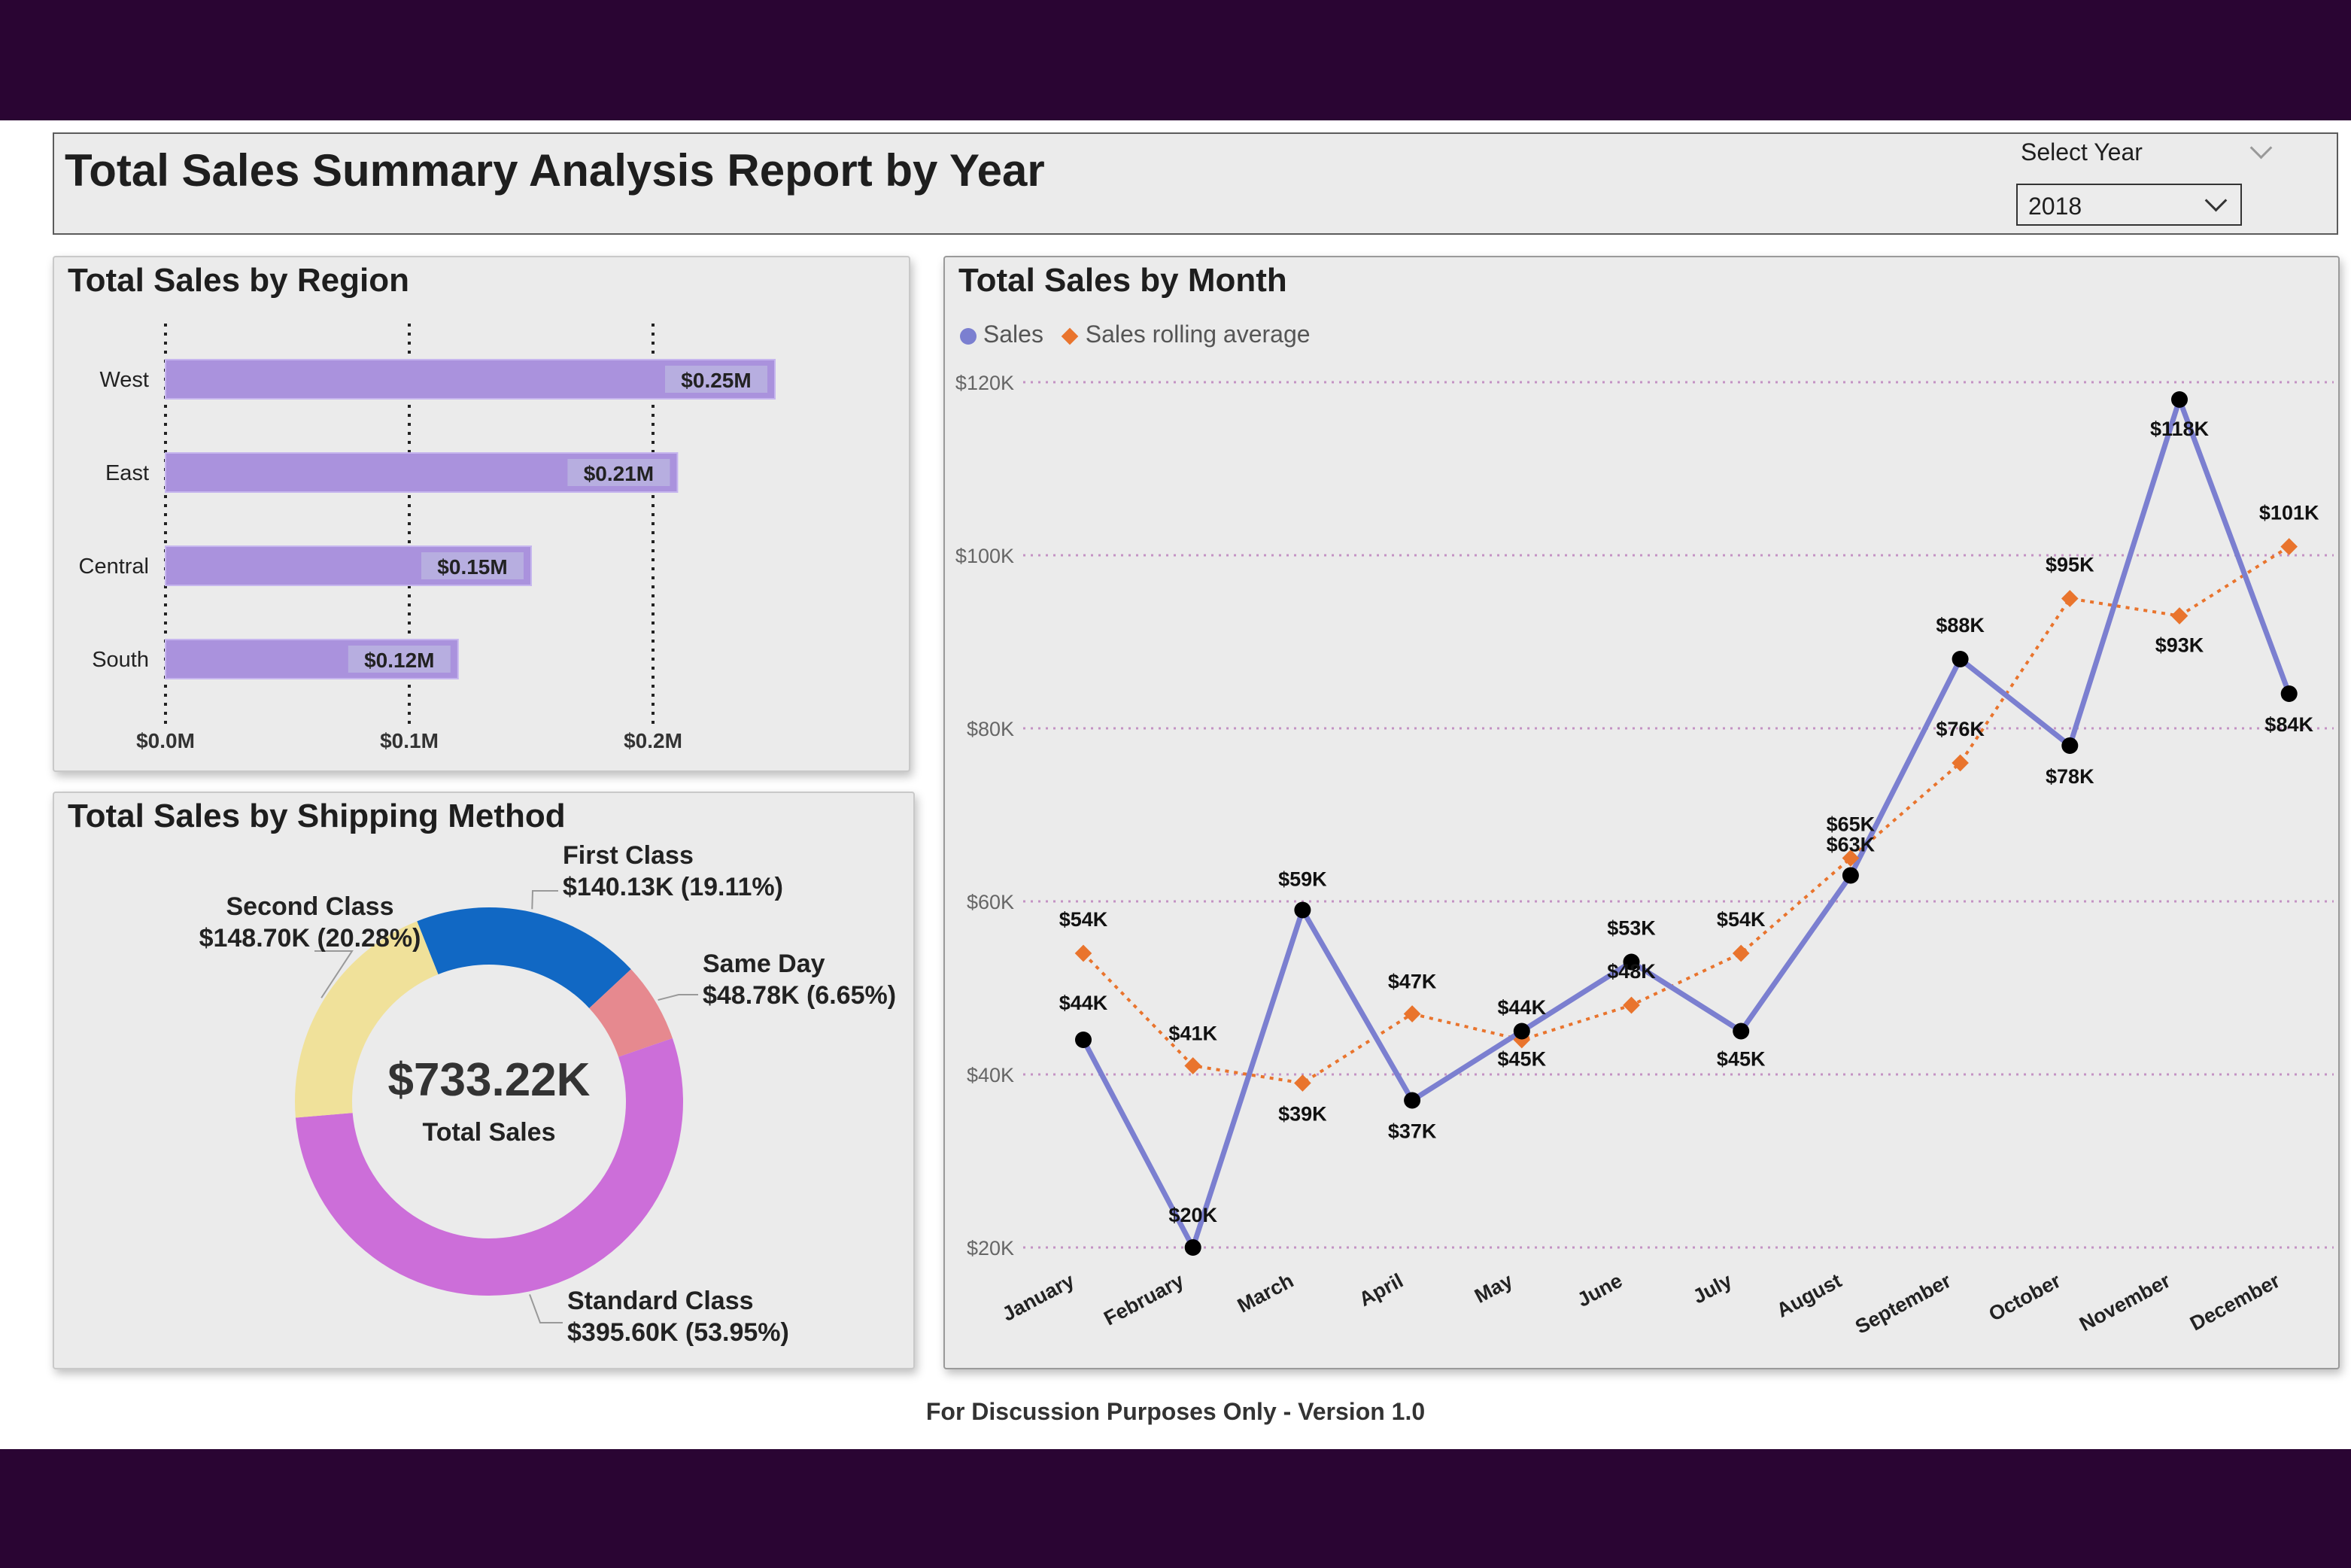  What do you see at coordinates (409, 740) in the screenshot?
I see `x-tick-label: $0.1M` at bounding box center [409, 740].